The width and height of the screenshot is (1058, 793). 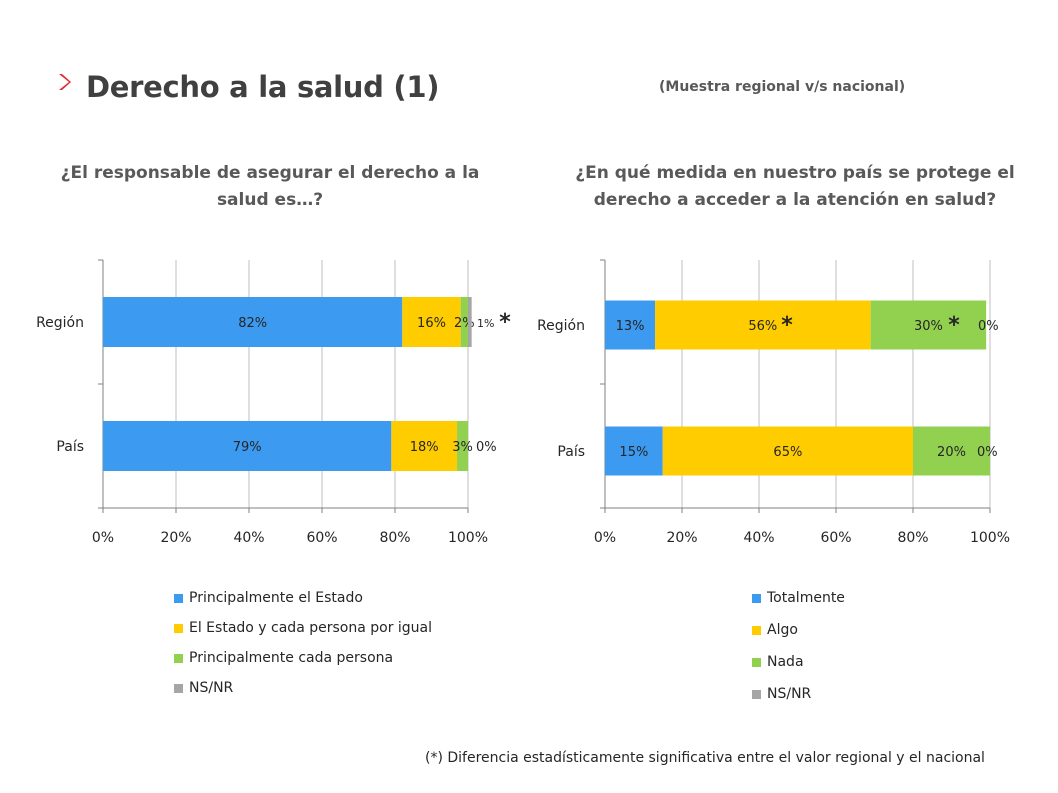 I want to click on legend-label: Principalmente el Estado, so click(x=276, y=598).